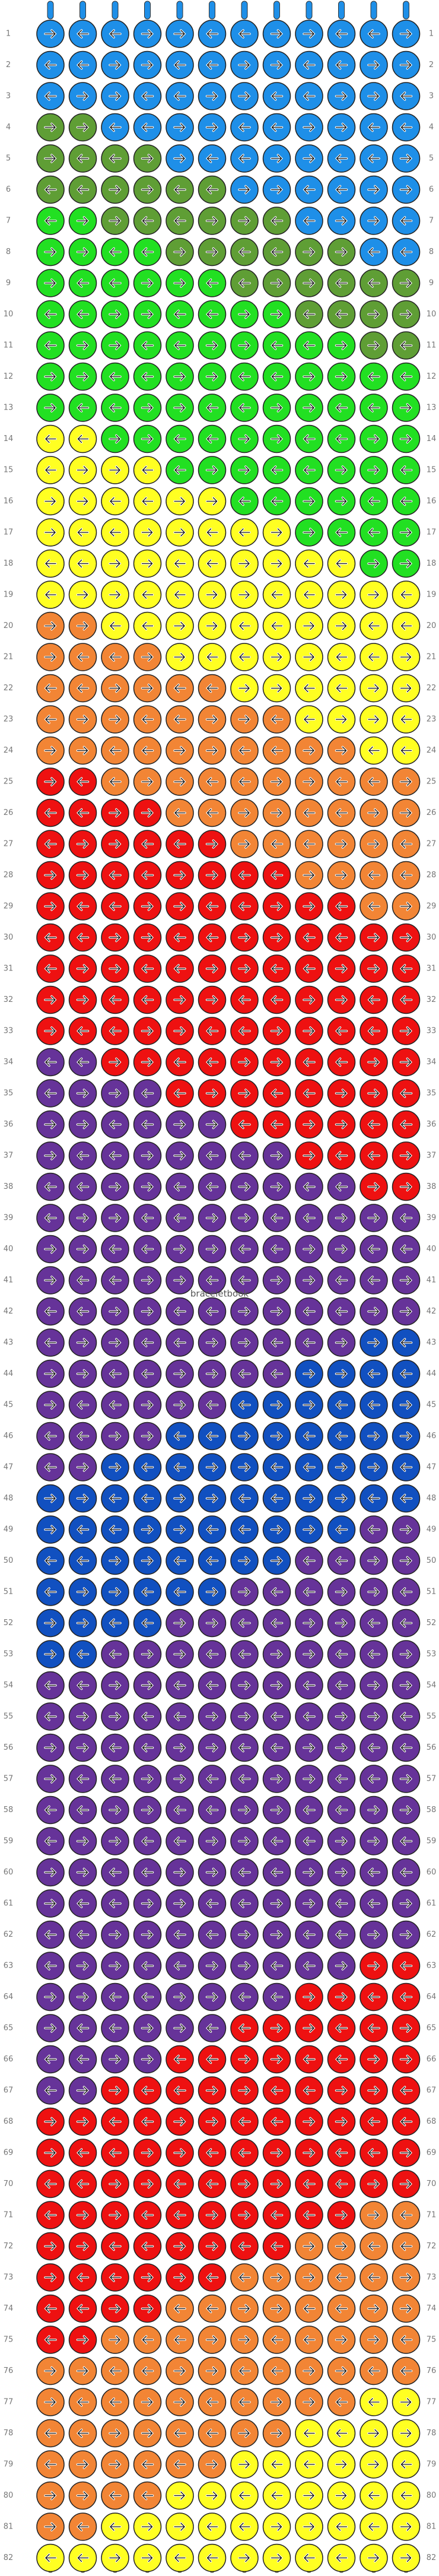 This screenshot has width=439, height=2576. What do you see at coordinates (9, 937) in the screenshot?
I see `row-number: 30` at bounding box center [9, 937].